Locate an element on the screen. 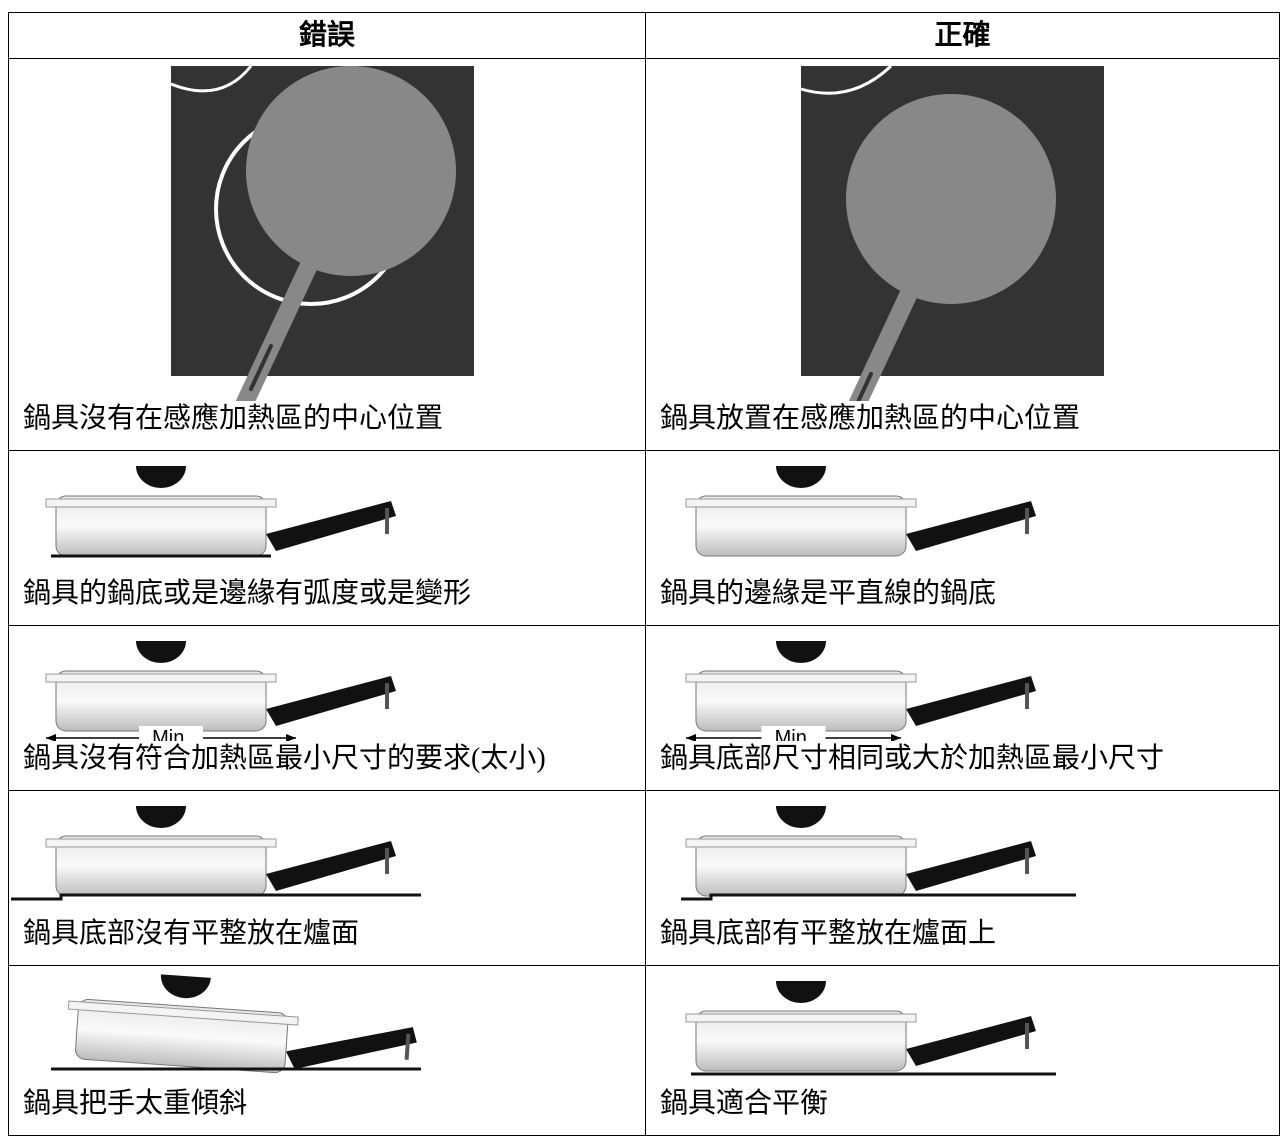 The height and width of the screenshot is (1139, 1280). table-cell: 鍋具的鍋底或是邊緣有弧度或是變形 is located at coordinates (327, 538).